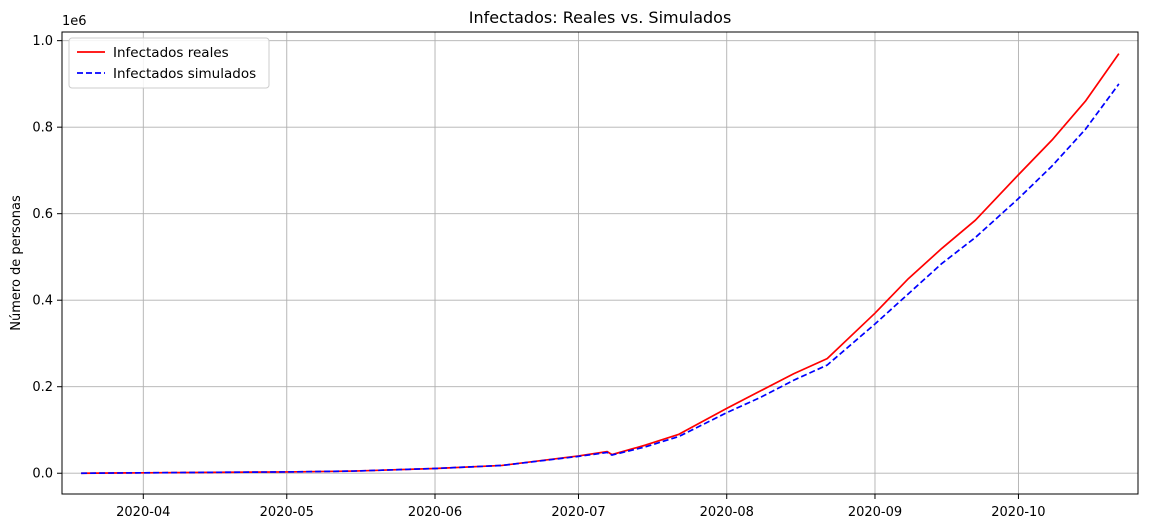 This screenshot has width=1156, height=528. Describe the element at coordinates (875, 512) in the screenshot. I see `x-tick-label: 2020-09` at that location.